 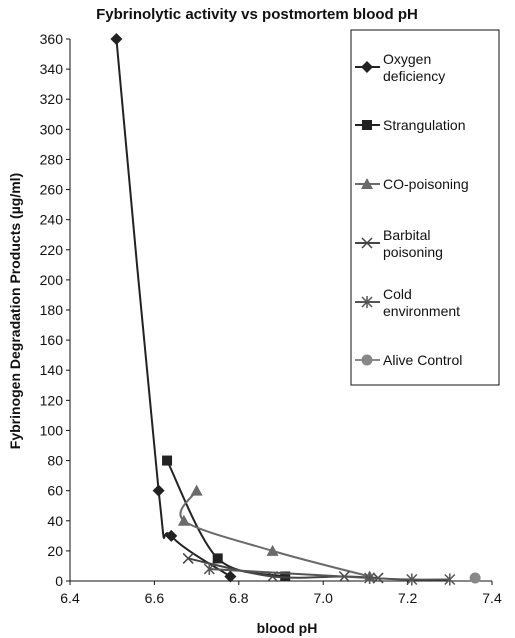 What do you see at coordinates (52, 69) in the screenshot?
I see `y-tick-label: 340` at bounding box center [52, 69].